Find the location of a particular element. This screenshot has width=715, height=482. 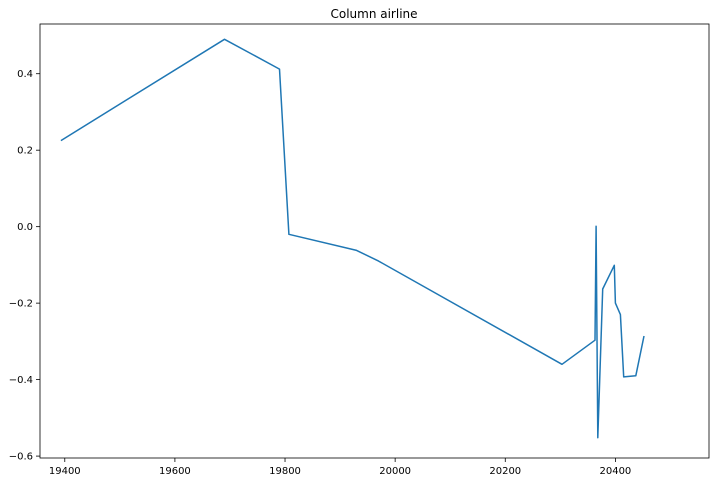

y-tick-label: −0.2 is located at coordinates (21, 304).